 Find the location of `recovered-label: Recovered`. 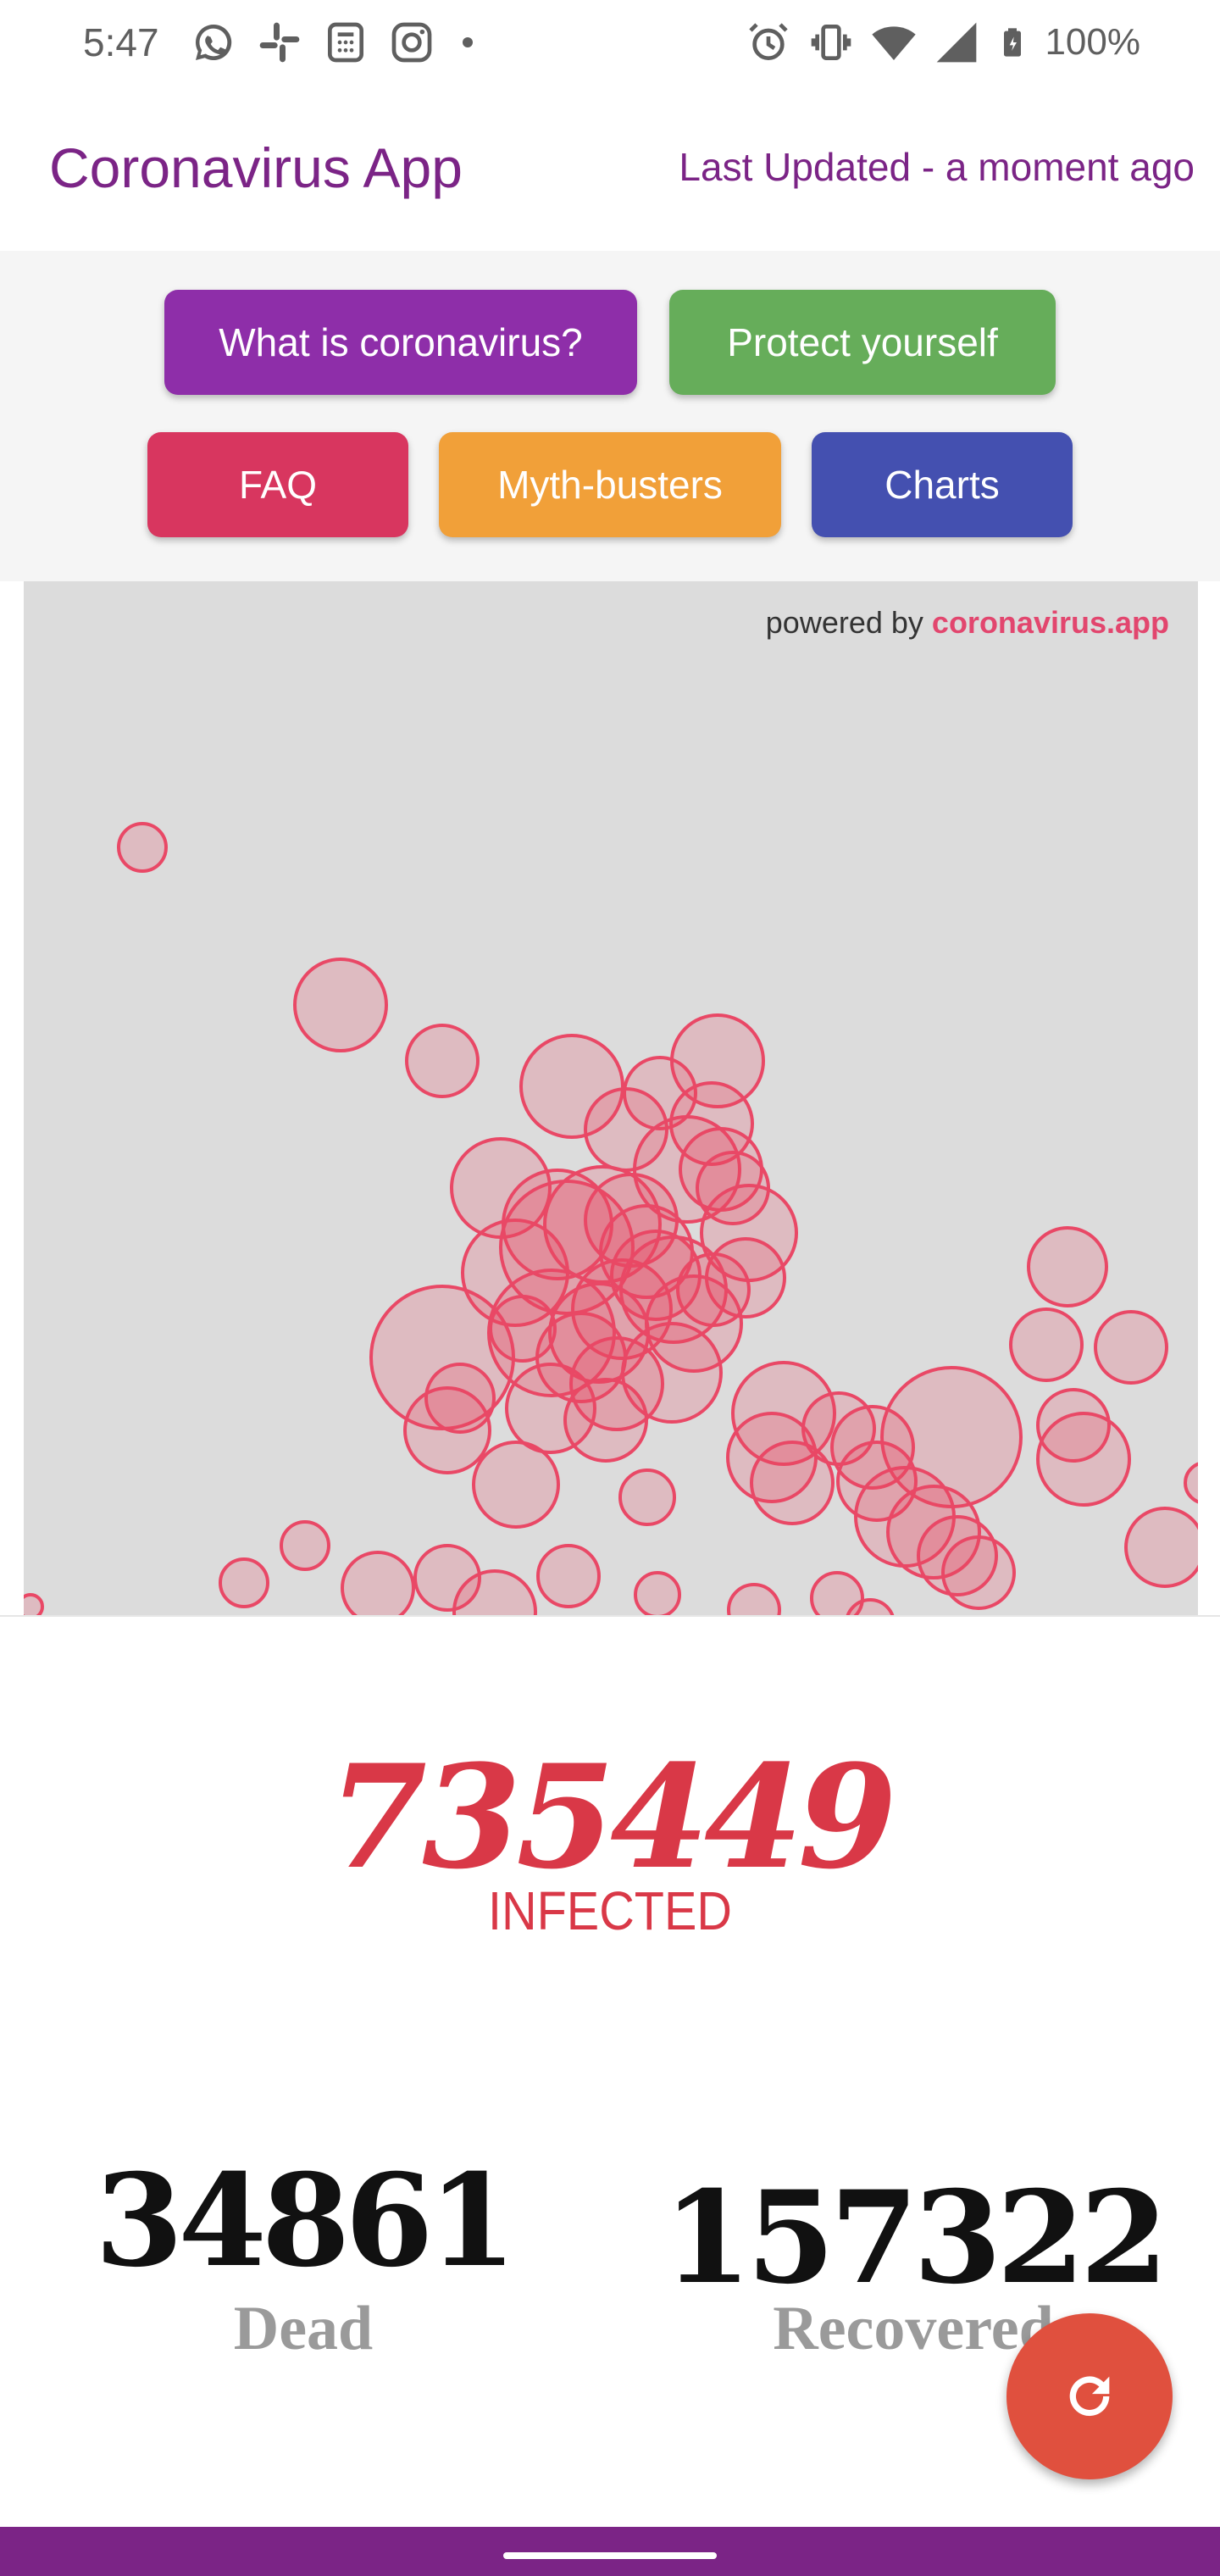

recovered-label: Recovered is located at coordinates (913, 2328).